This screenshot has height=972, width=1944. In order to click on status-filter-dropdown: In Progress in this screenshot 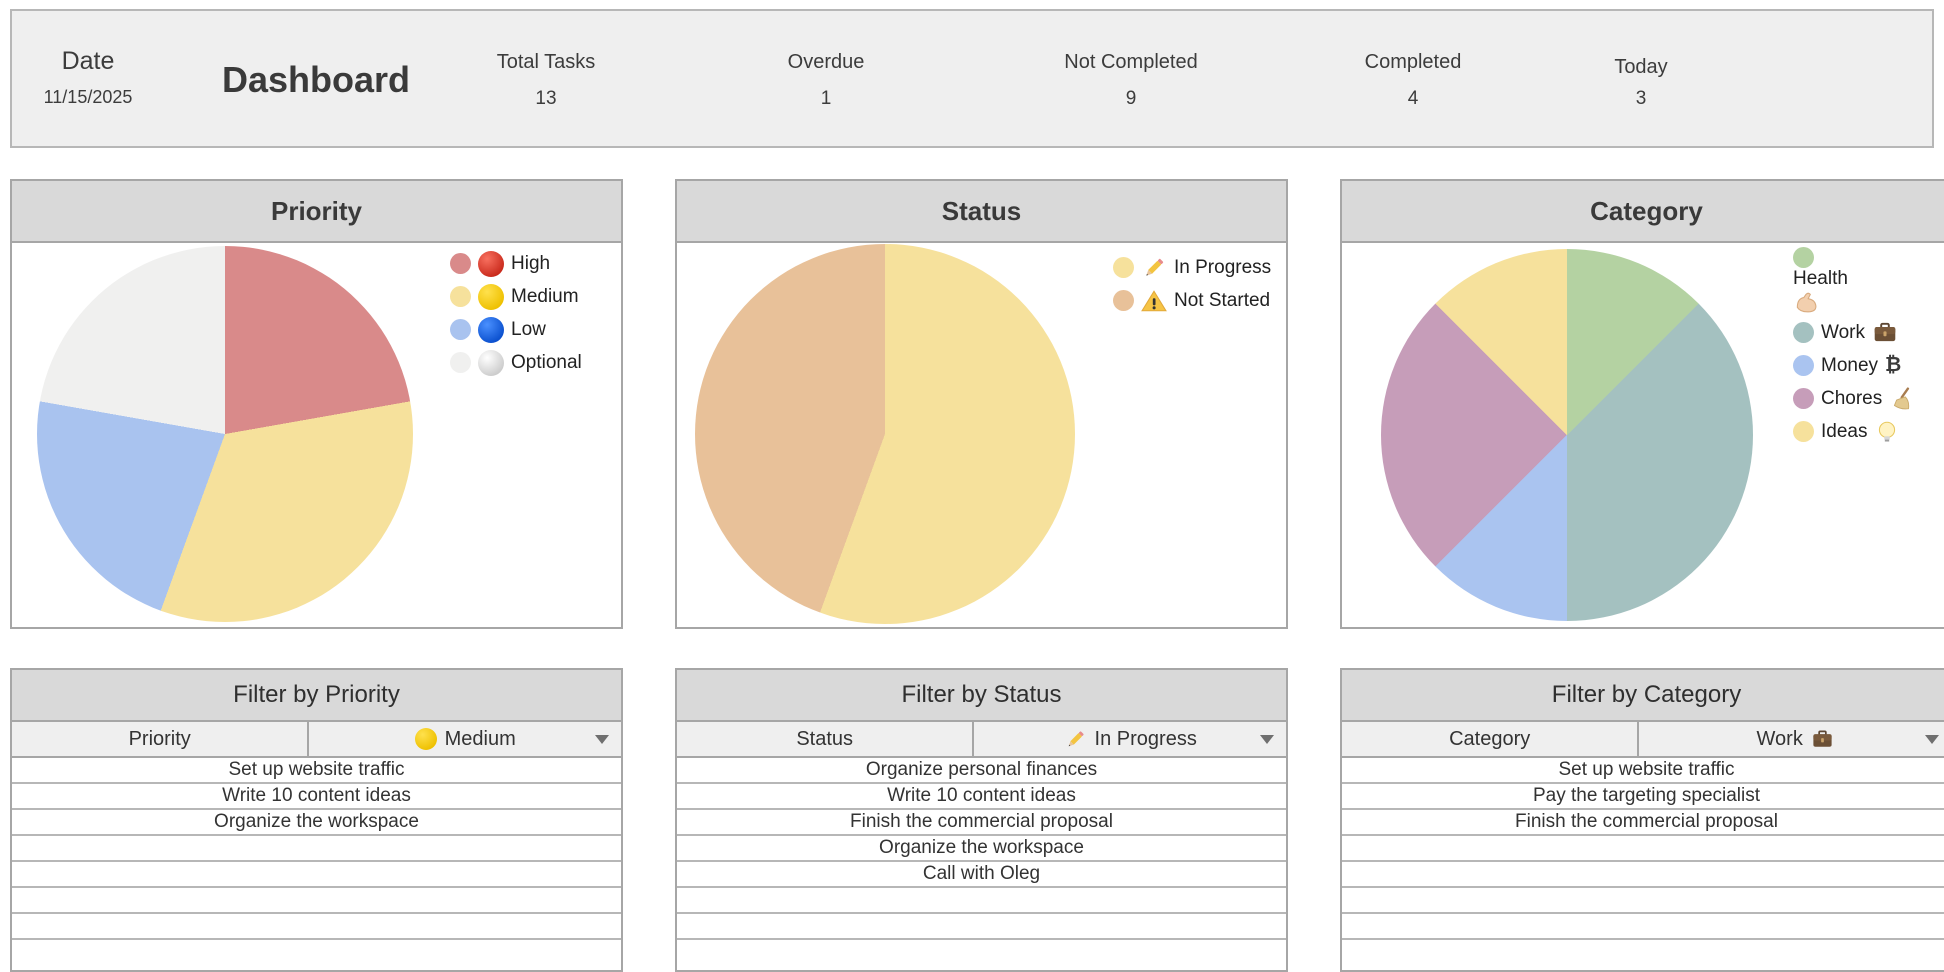, I will do `click(1130, 739)`.